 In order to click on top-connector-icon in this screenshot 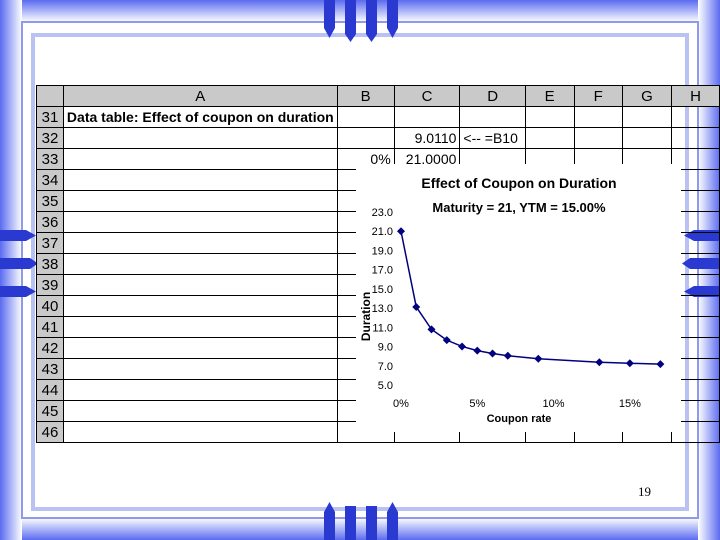, I will do `click(361, 21)`.